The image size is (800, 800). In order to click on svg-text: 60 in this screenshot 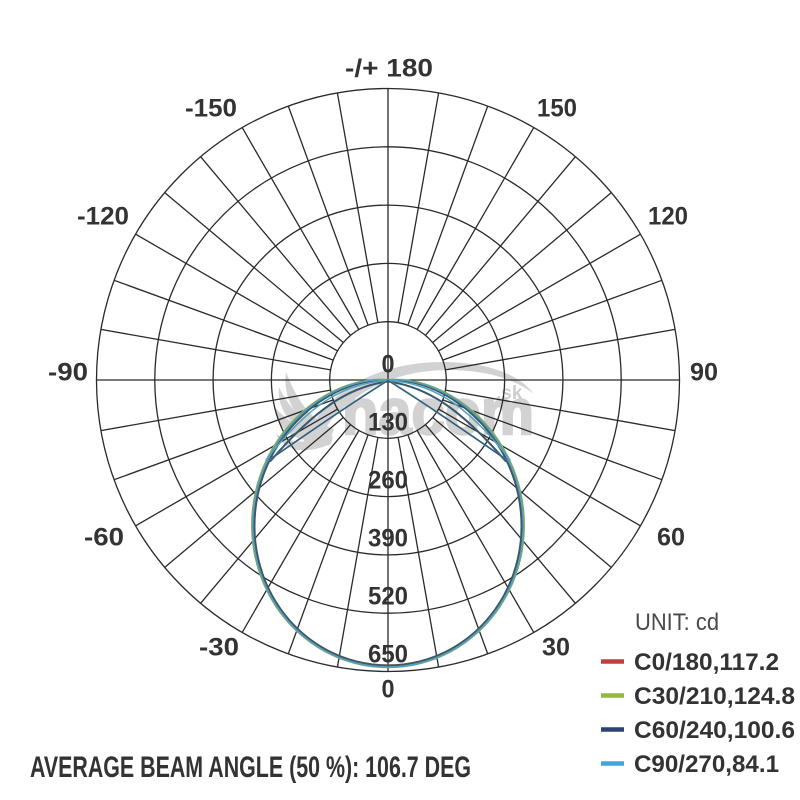, I will do `click(671, 538)`.